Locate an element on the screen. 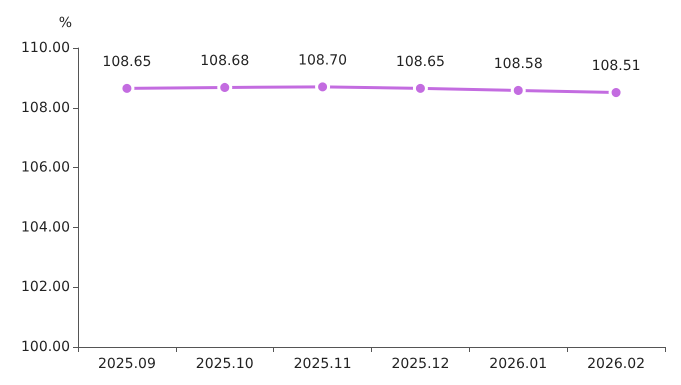 The image size is (681, 385). data-label: 108.68 is located at coordinates (225, 60).